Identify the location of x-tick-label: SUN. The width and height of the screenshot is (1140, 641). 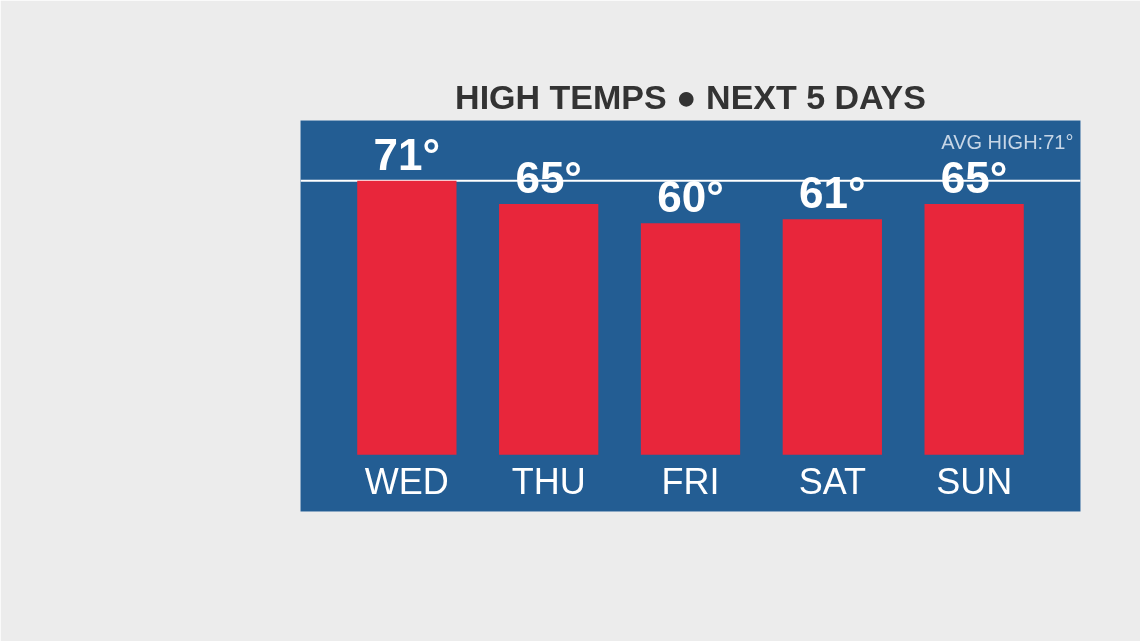
(974, 482).